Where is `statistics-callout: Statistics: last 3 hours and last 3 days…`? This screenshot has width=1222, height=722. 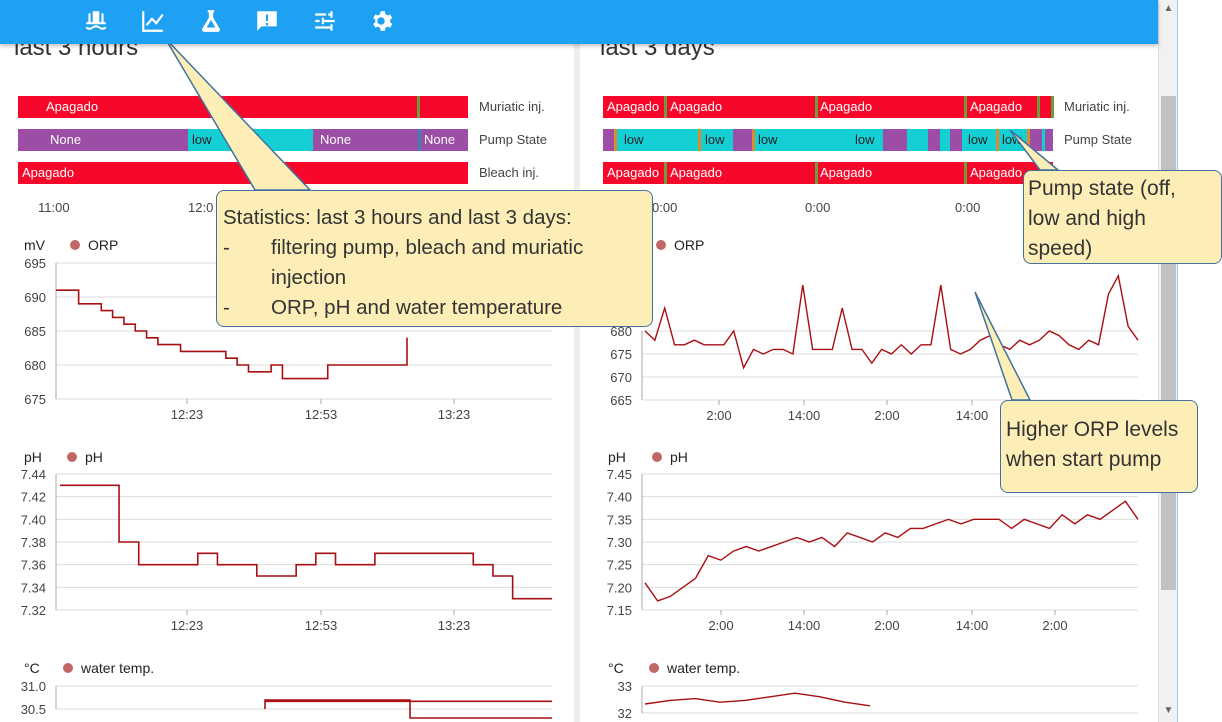
statistics-callout: Statistics: last 3 hours and last 3 days… is located at coordinates (434, 258).